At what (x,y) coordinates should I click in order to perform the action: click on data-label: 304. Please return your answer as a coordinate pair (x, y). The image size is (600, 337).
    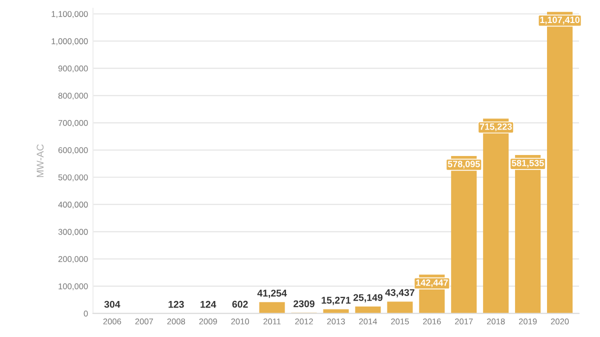
    Looking at the image, I should click on (112, 304).